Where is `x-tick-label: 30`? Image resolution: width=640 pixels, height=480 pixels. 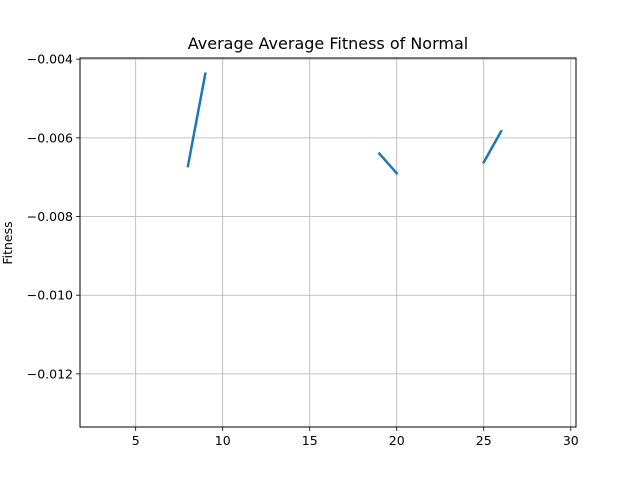 x-tick-label: 30 is located at coordinates (571, 440).